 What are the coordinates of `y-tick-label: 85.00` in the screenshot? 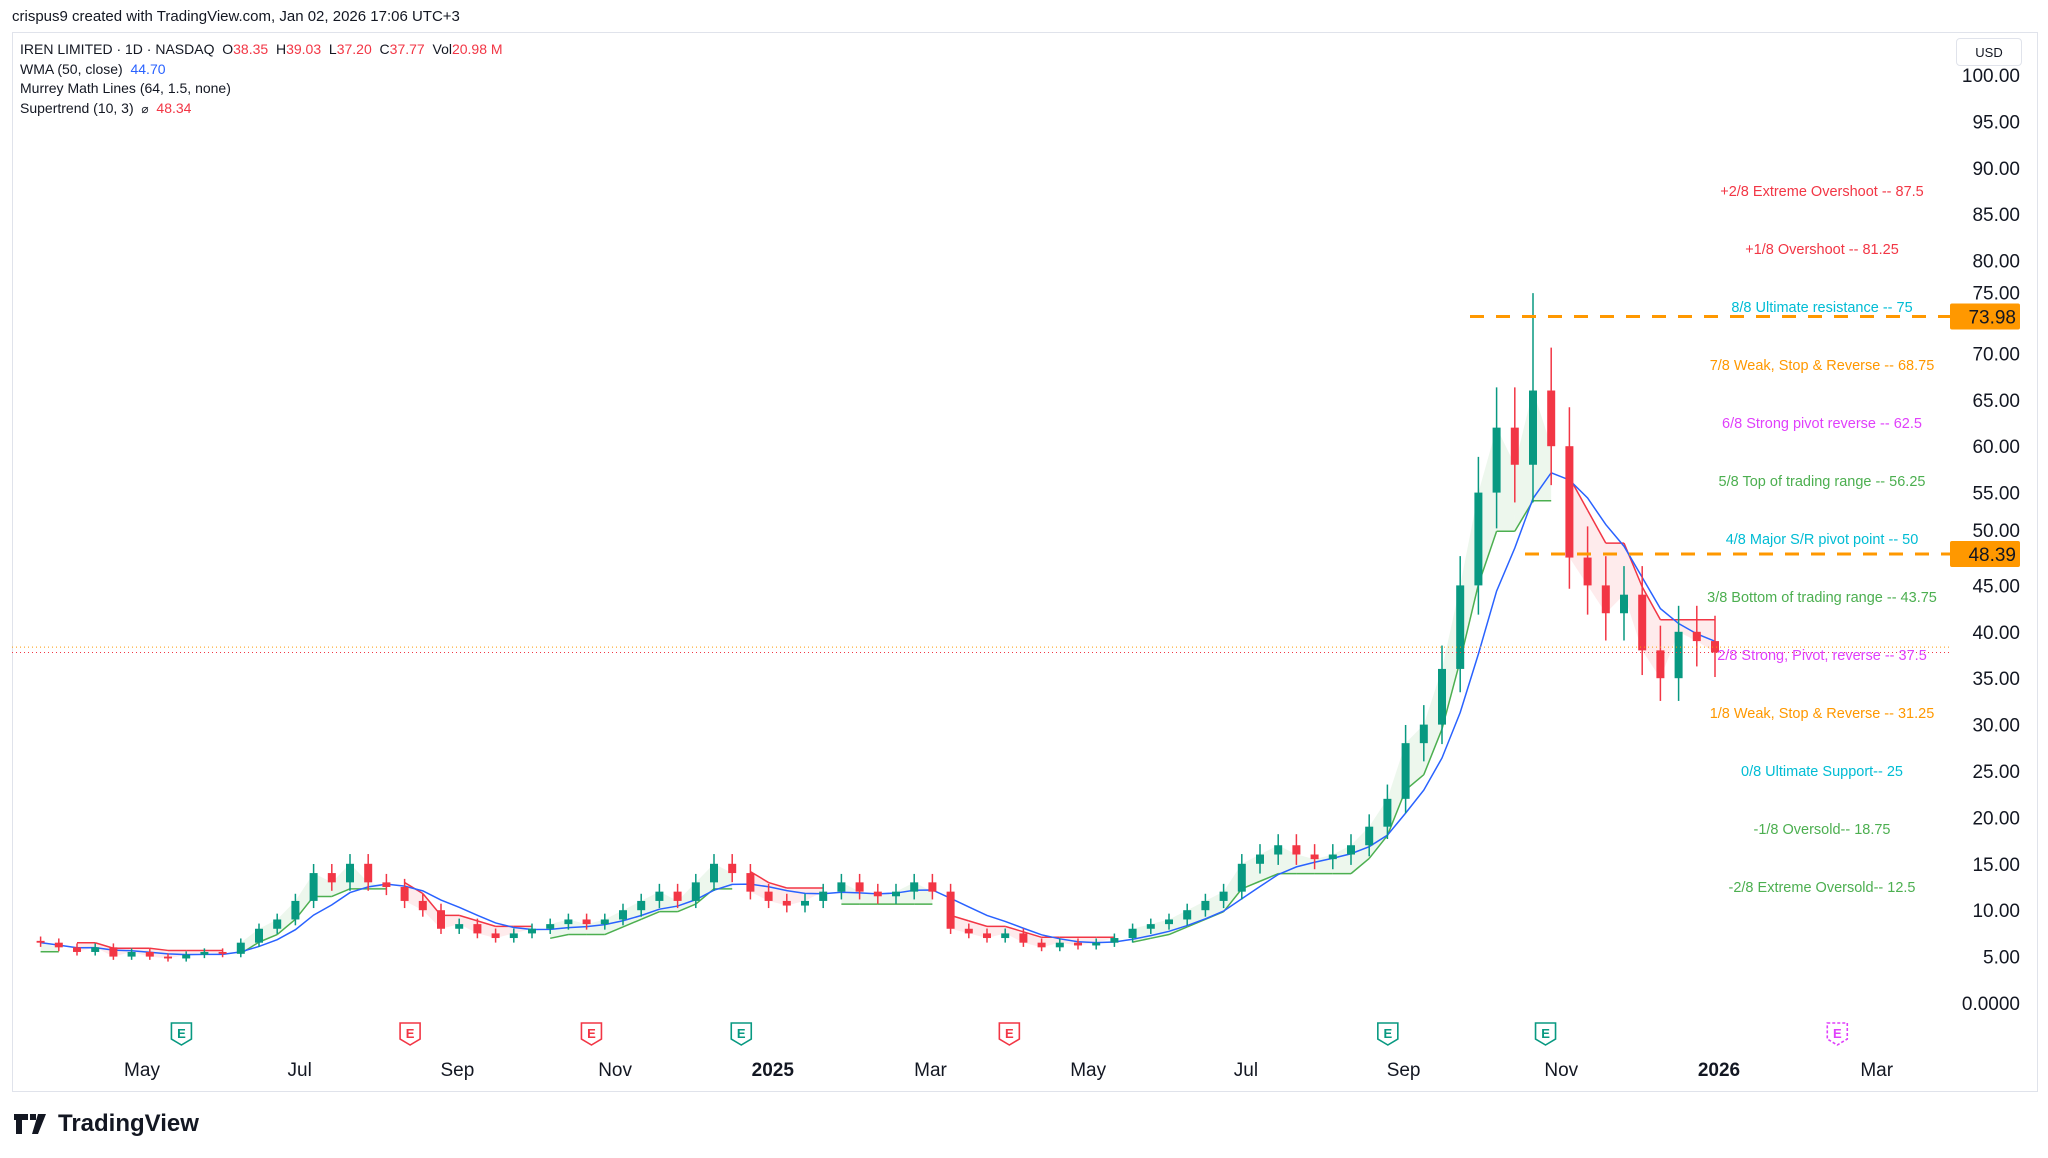 It's located at (1996, 215).